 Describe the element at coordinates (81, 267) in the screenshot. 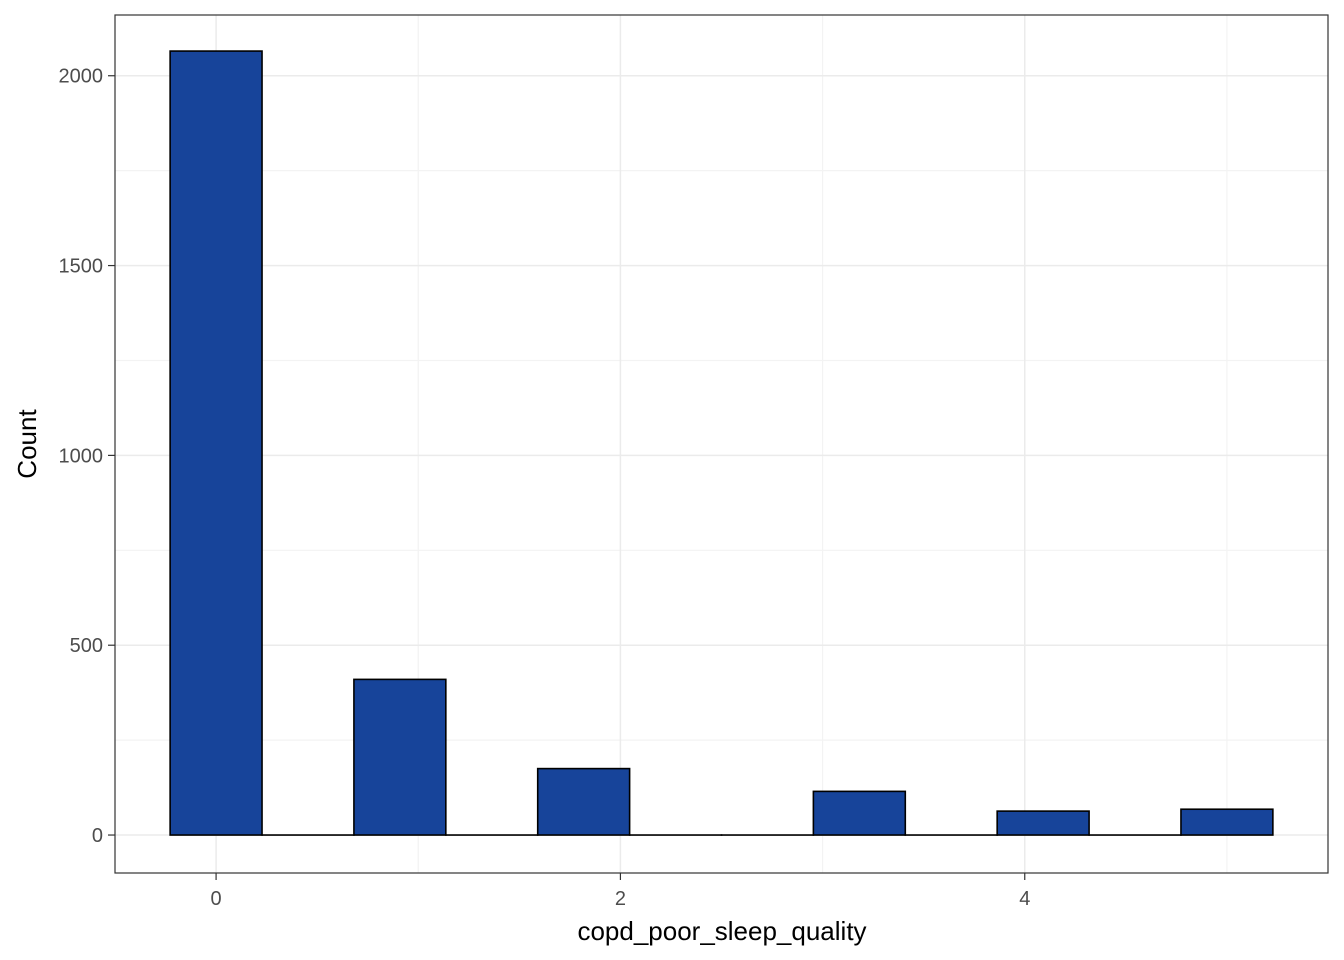

I see `y-tick-label: 1500` at that location.